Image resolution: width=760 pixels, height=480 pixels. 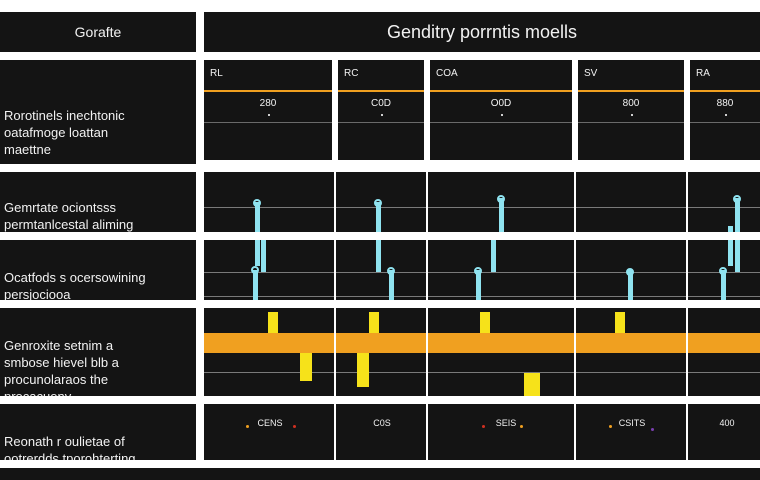 I want to click on cyan-bar-2b, so click(x=391, y=288).